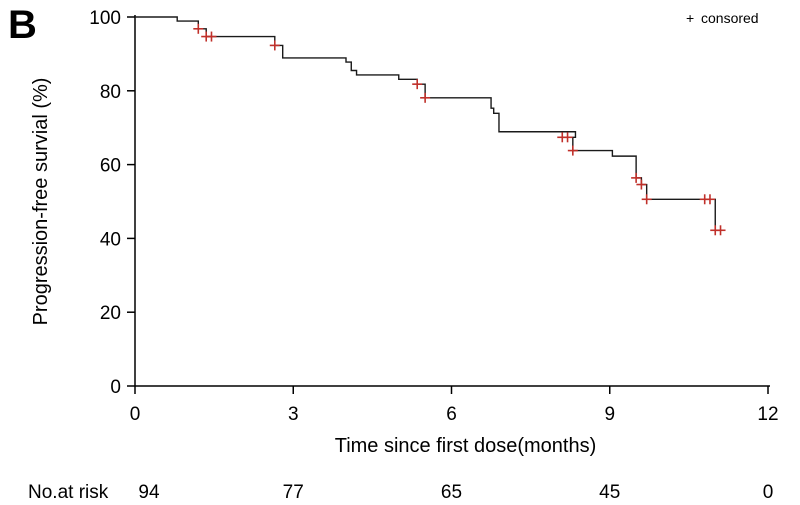 This screenshot has height=505, width=800. I want to click on y-tick-label: 80, so click(110, 92).